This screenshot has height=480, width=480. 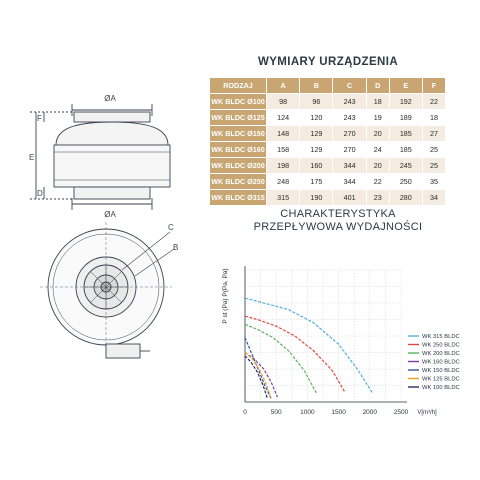 I want to click on header-cell: C, so click(x=349, y=86).